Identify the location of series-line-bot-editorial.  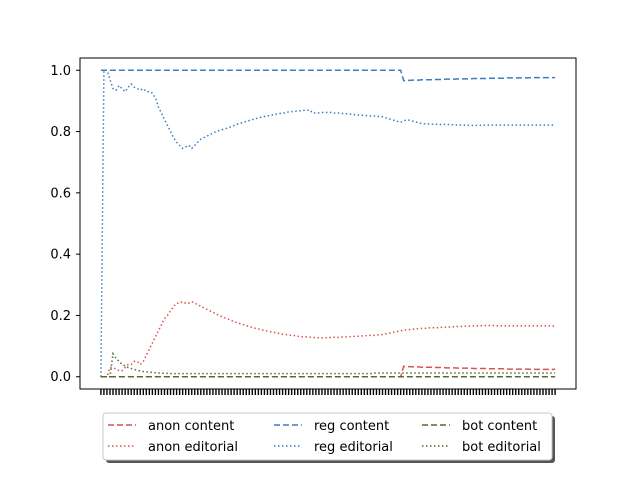
(328, 364).